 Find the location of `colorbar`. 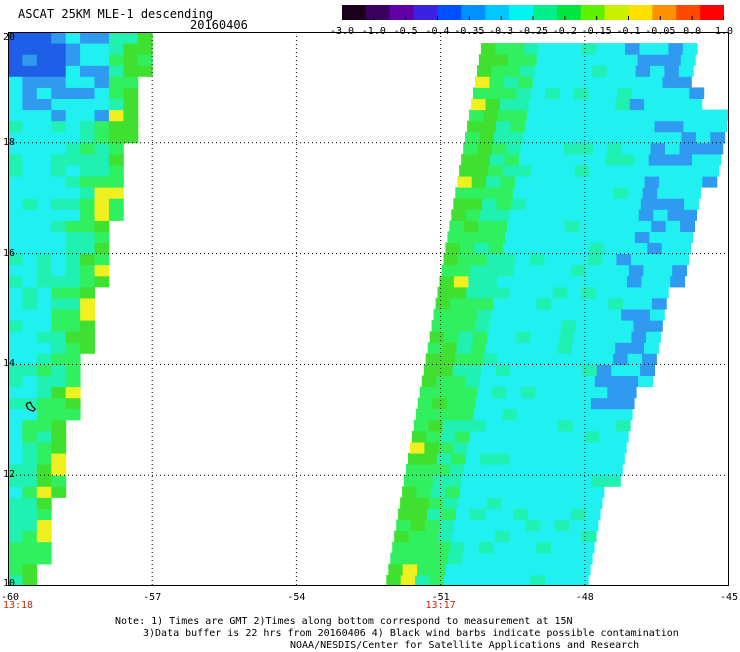

colorbar is located at coordinates (533, 12).